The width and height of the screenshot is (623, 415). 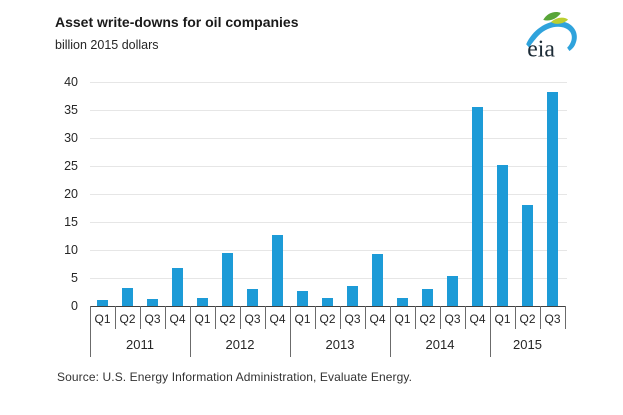 I want to click on y-tick-label: 30, so click(x=71, y=138).